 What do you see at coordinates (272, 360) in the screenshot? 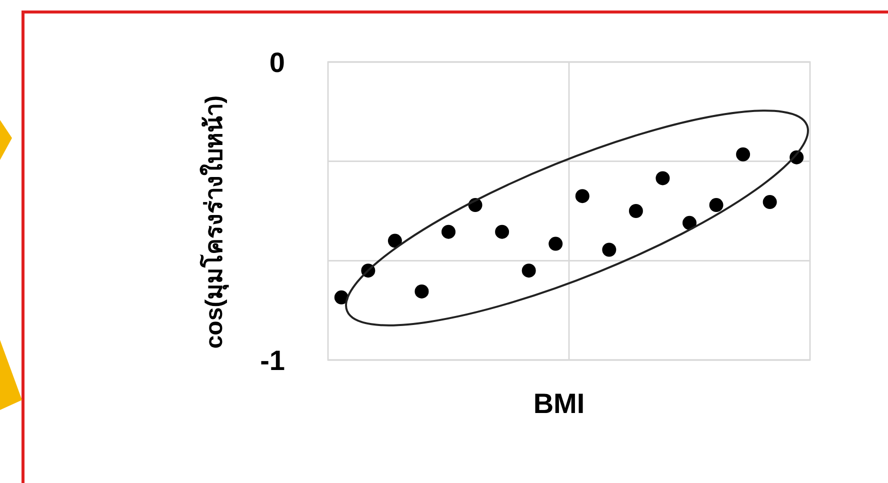
I see `y-tick-label: -1` at bounding box center [272, 360].